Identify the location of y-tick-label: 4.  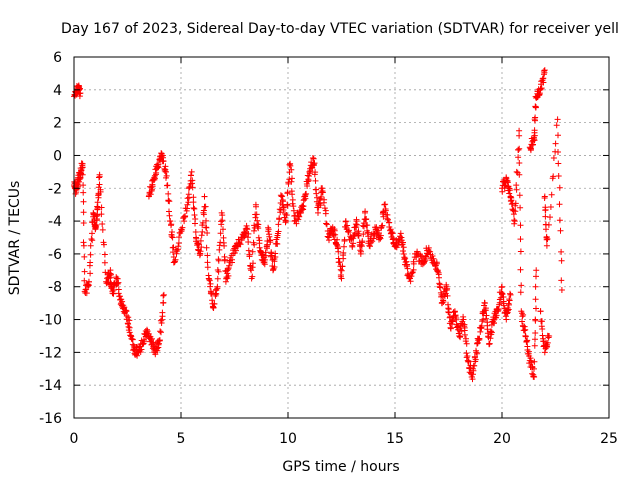
(57, 91).